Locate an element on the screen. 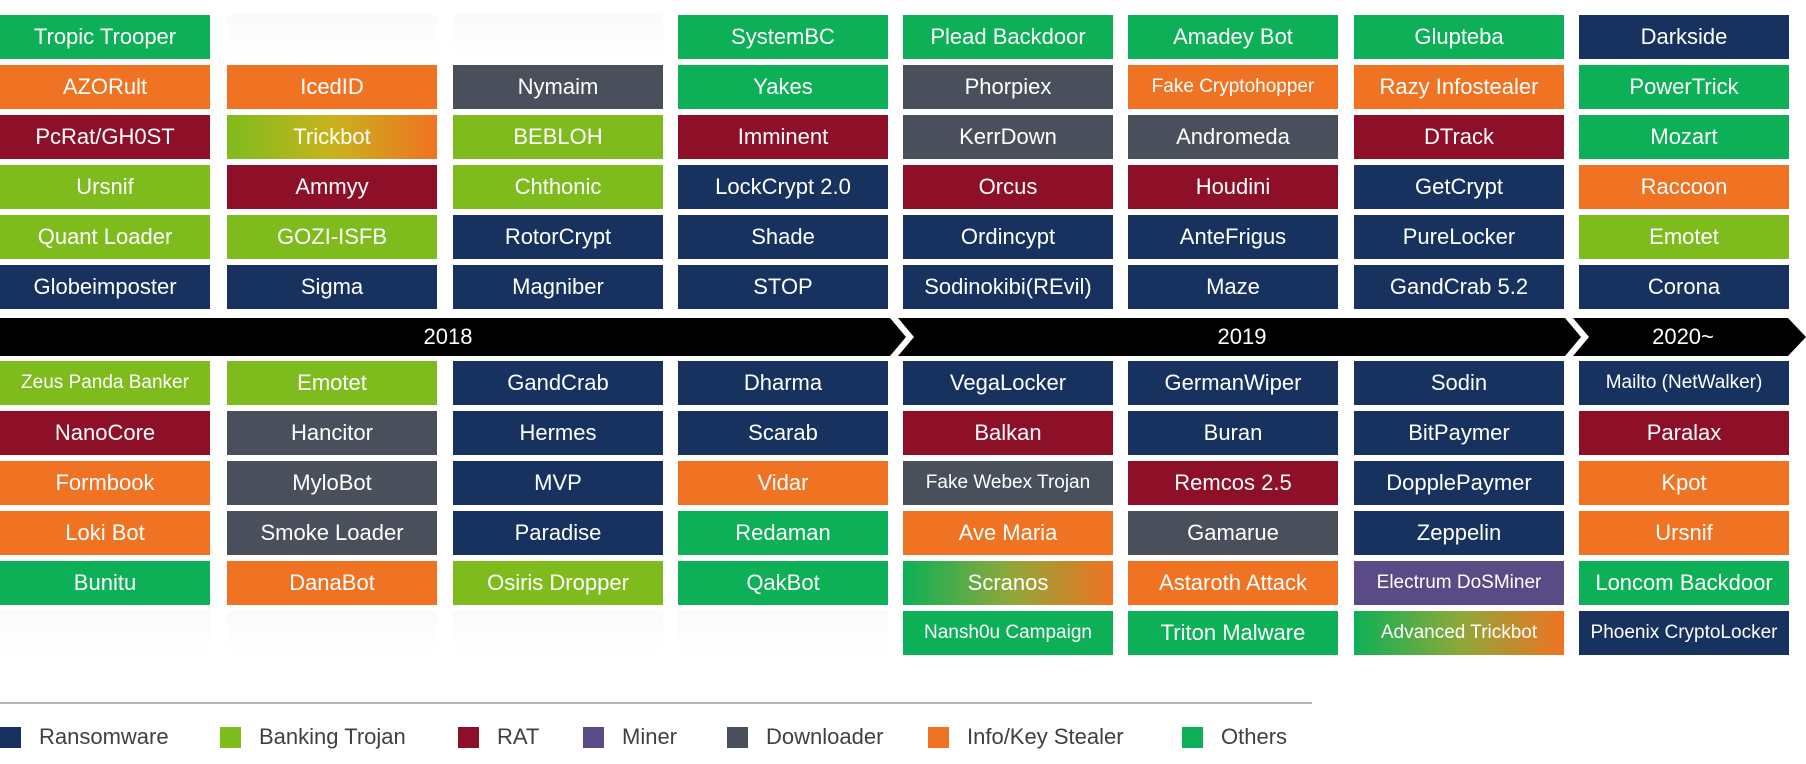 The height and width of the screenshot is (764, 1806). malware-box: Remcos 2.5 is located at coordinates (1233, 483).